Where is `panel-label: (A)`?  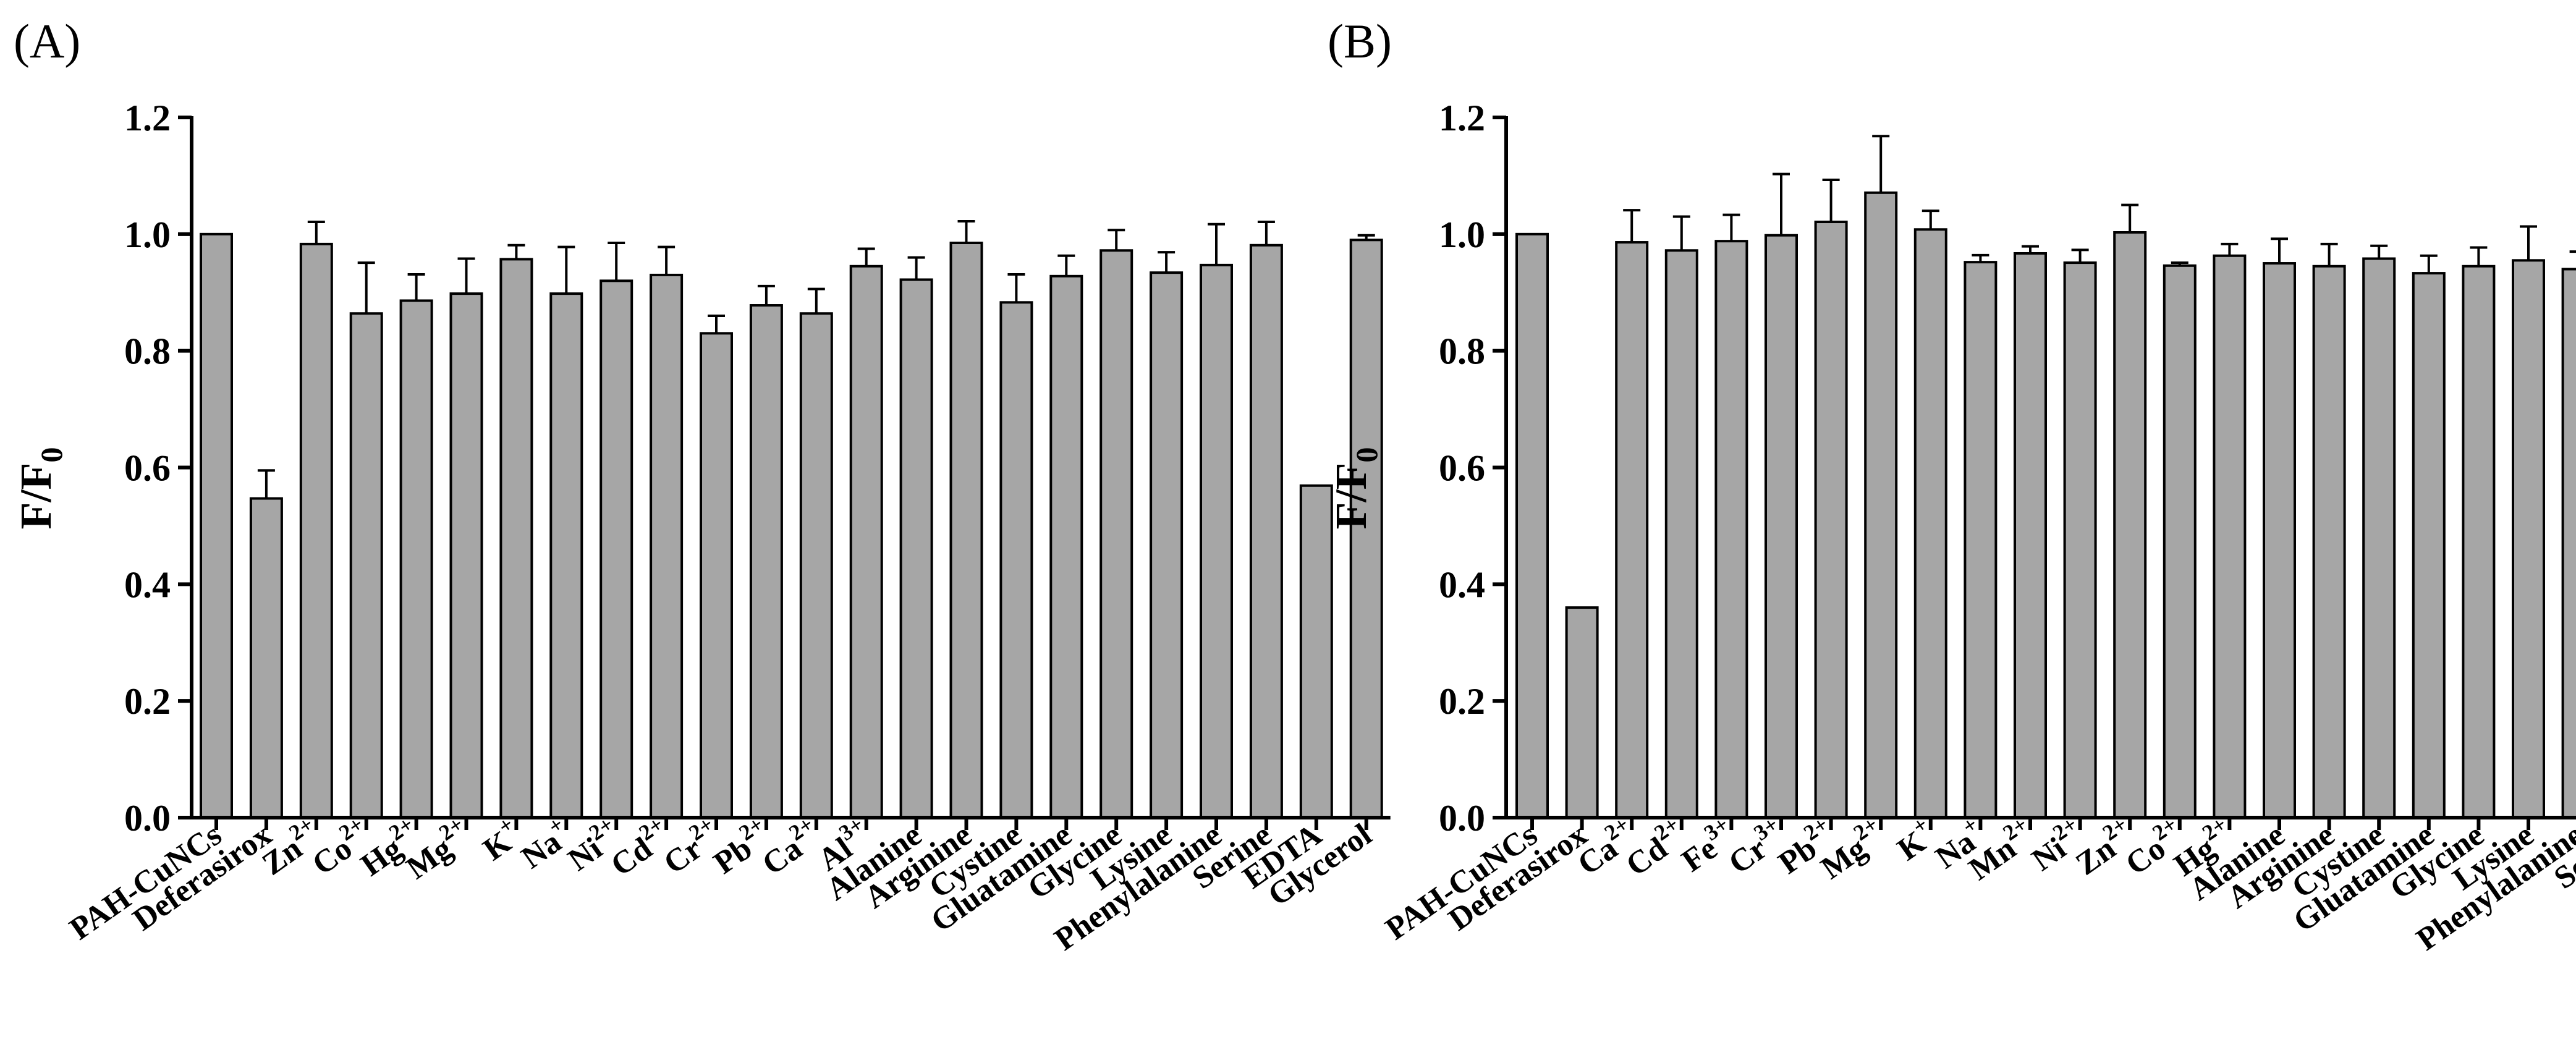 panel-label: (A) is located at coordinates (47, 41).